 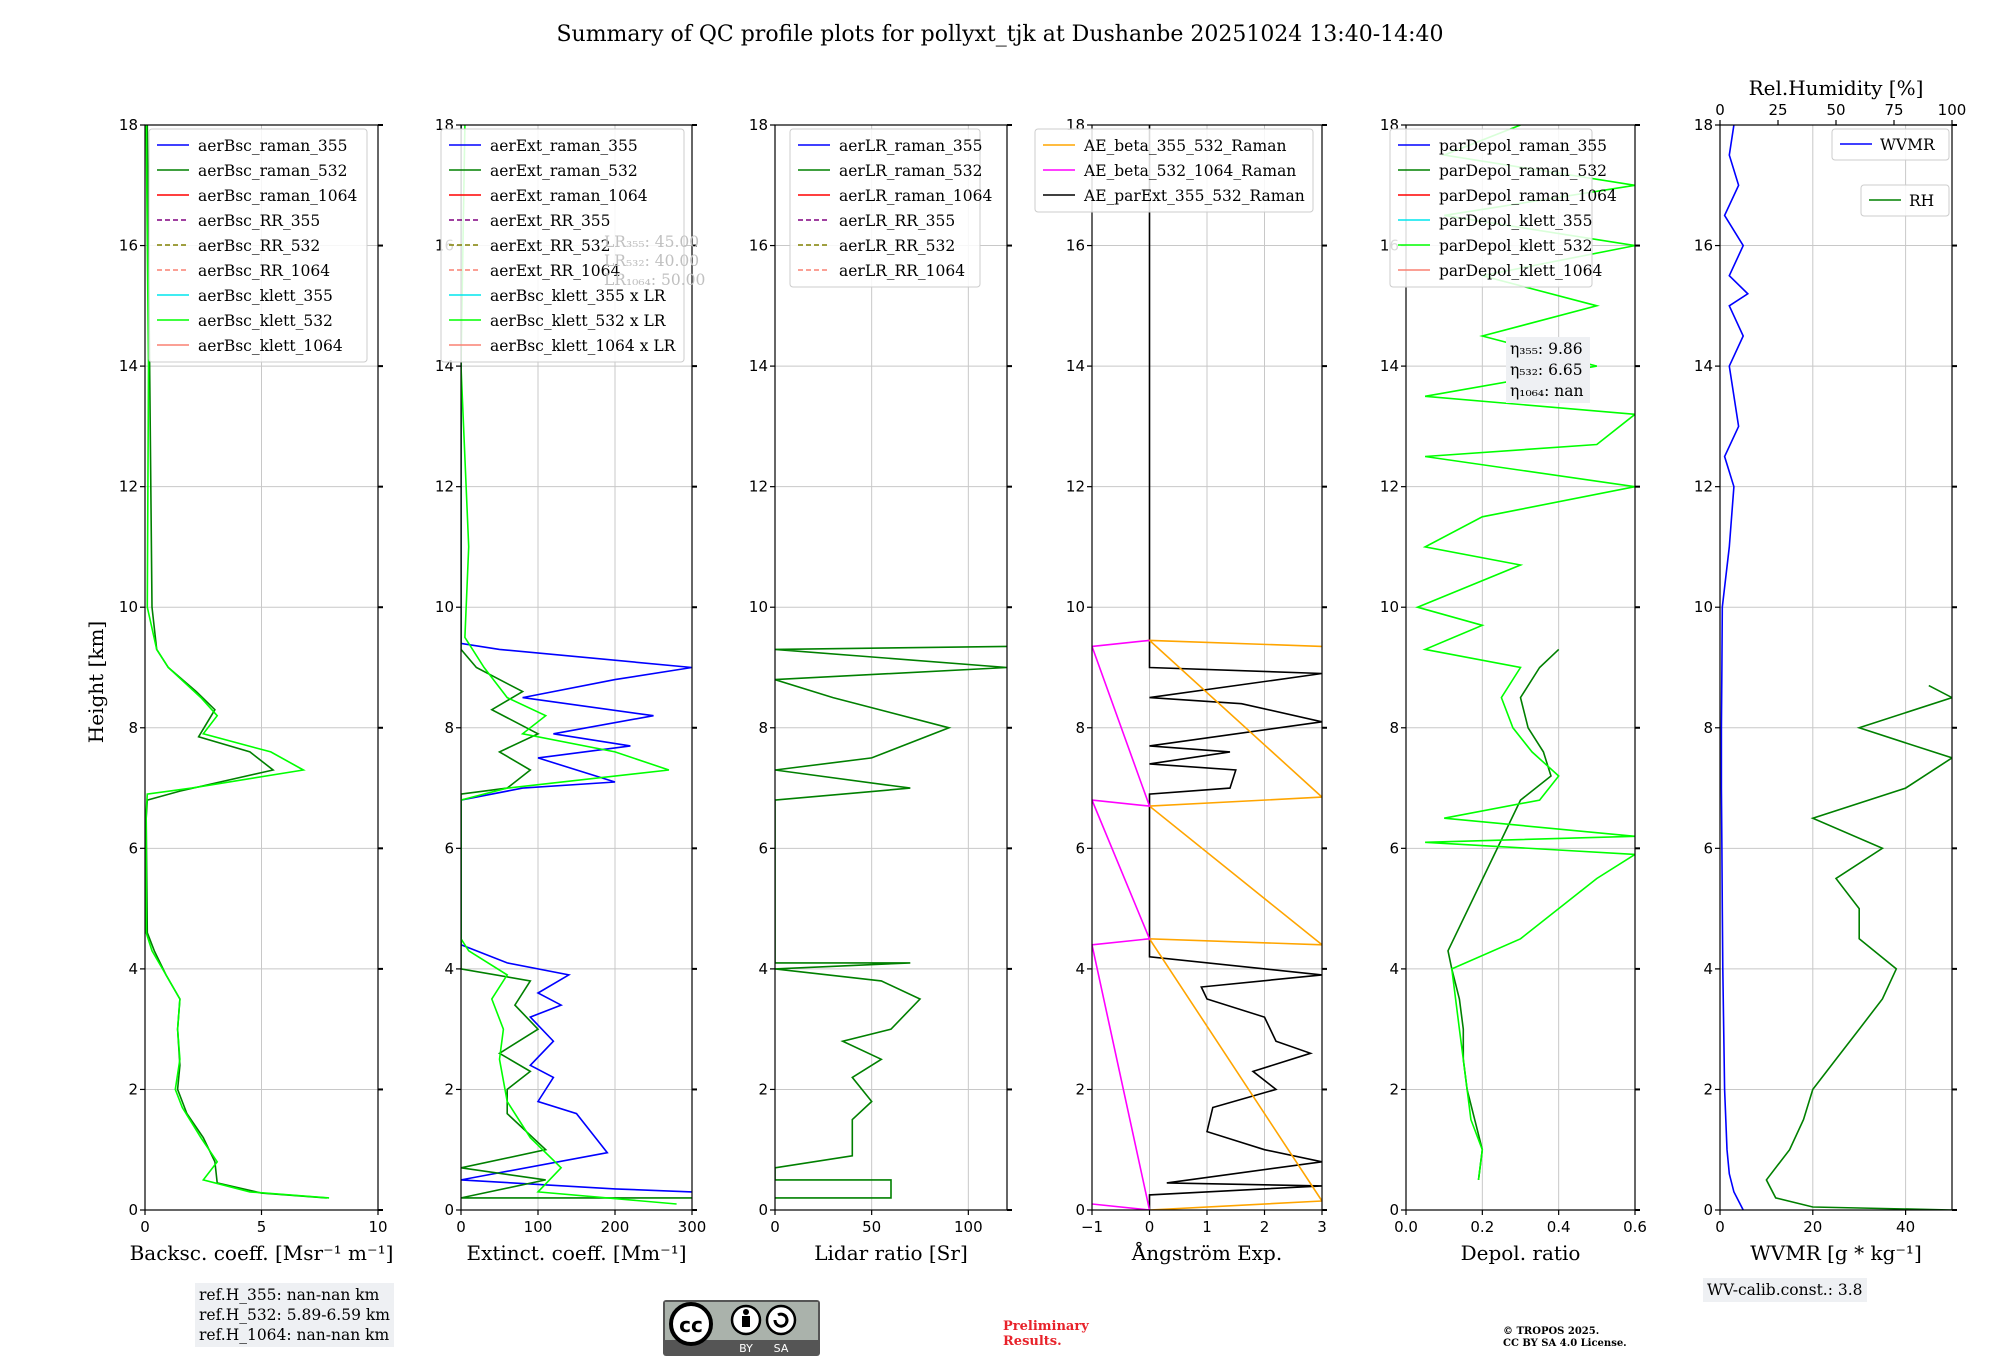 What do you see at coordinates (1523, 146) in the screenshot?
I see `legend-label-parDepol_raman_355: parDepol_raman_355` at bounding box center [1523, 146].